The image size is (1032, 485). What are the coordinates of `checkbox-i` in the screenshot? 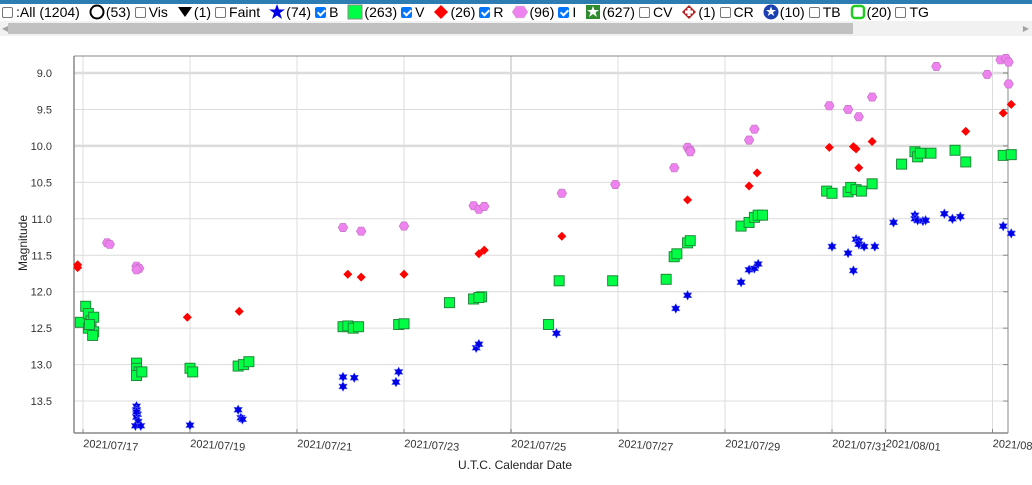 It's located at (564, 12).